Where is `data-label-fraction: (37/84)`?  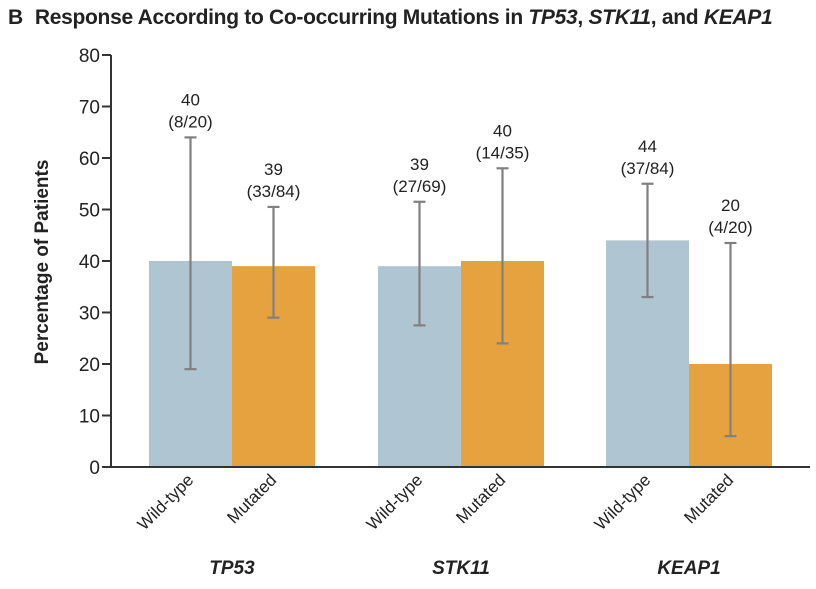
data-label-fraction: (37/84) is located at coordinates (648, 168).